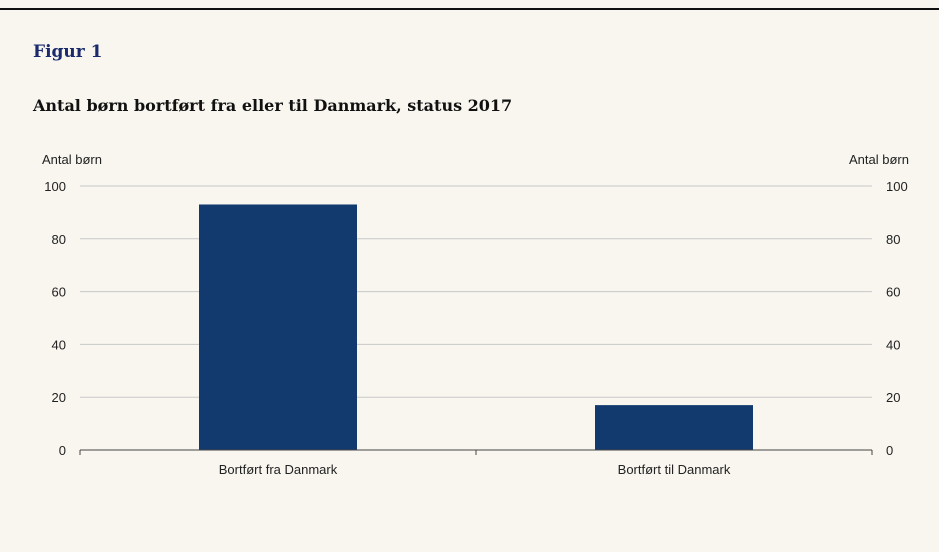 The width and height of the screenshot is (939, 552). What do you see at coordinates (72, 159) in the screenshot?
I see `left-axis-unit-label: Antal børn` at bounding box center [72, 159].